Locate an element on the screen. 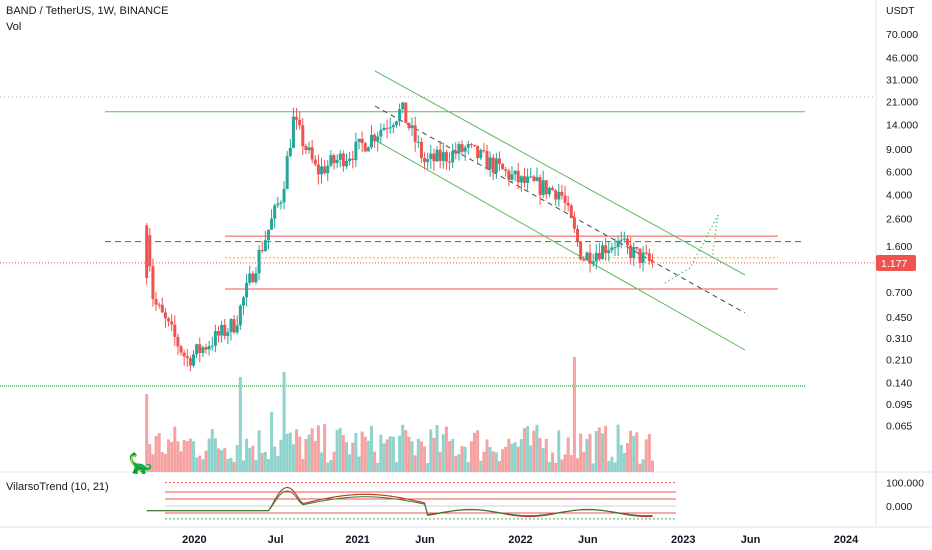 The height and width of the screenshot is (550, 932). price-tick-label: 21.000 is located at coordinates (902, 103).